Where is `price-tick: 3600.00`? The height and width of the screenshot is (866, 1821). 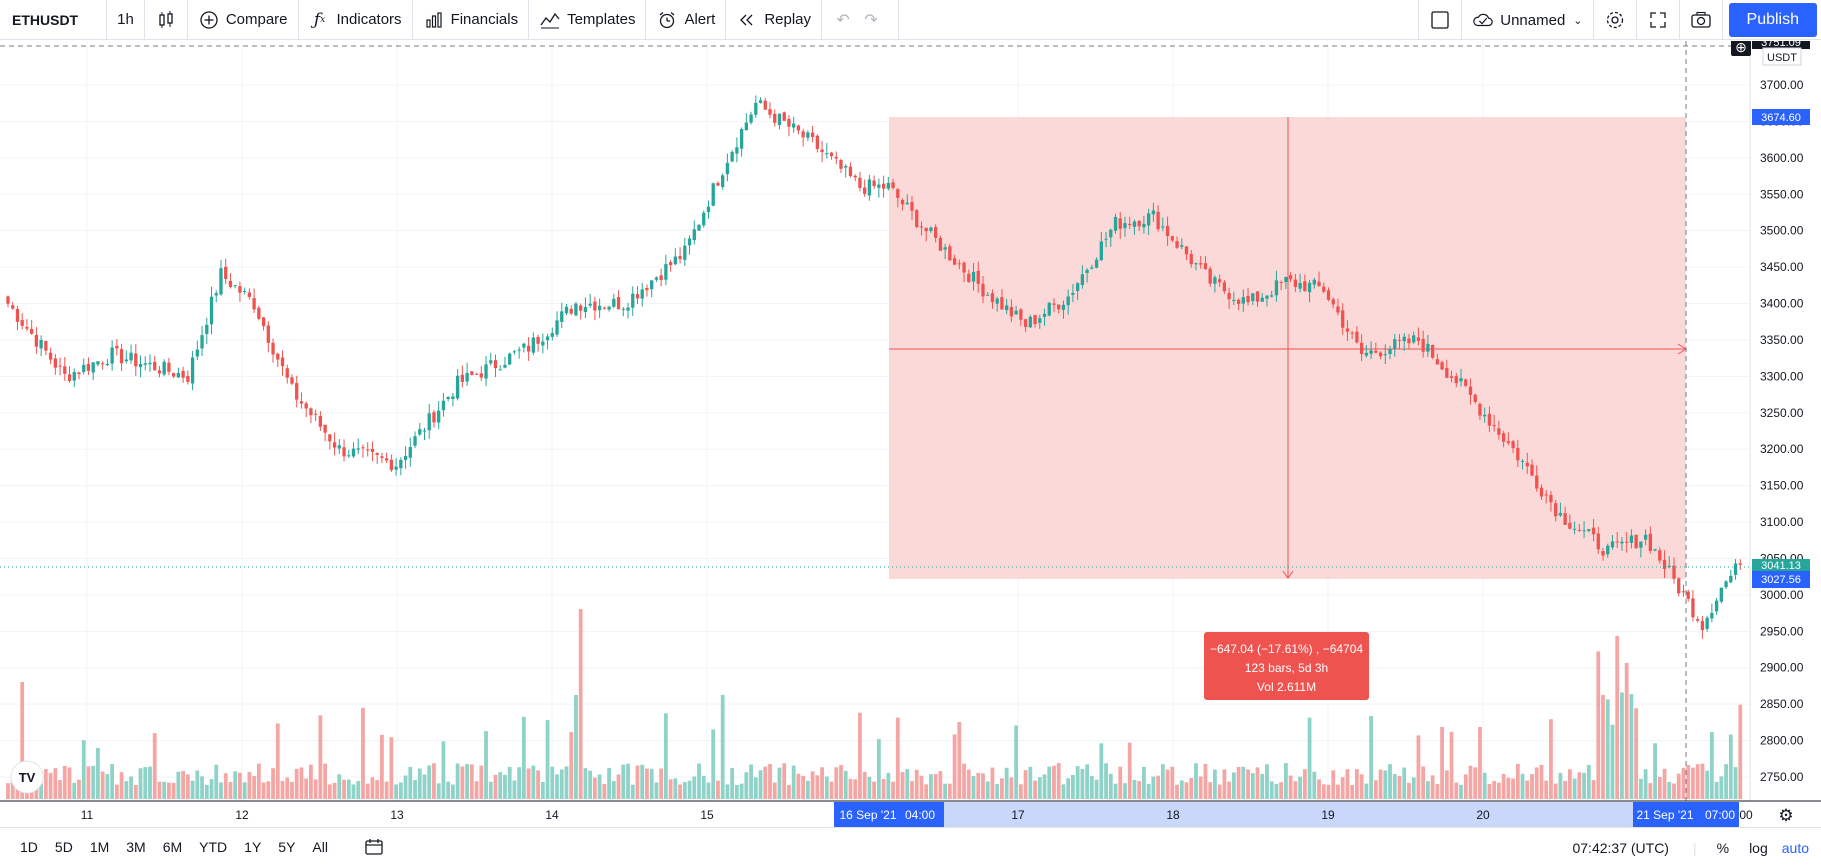 price-tick: 3600.00 is located at coordinates (1782, 158).